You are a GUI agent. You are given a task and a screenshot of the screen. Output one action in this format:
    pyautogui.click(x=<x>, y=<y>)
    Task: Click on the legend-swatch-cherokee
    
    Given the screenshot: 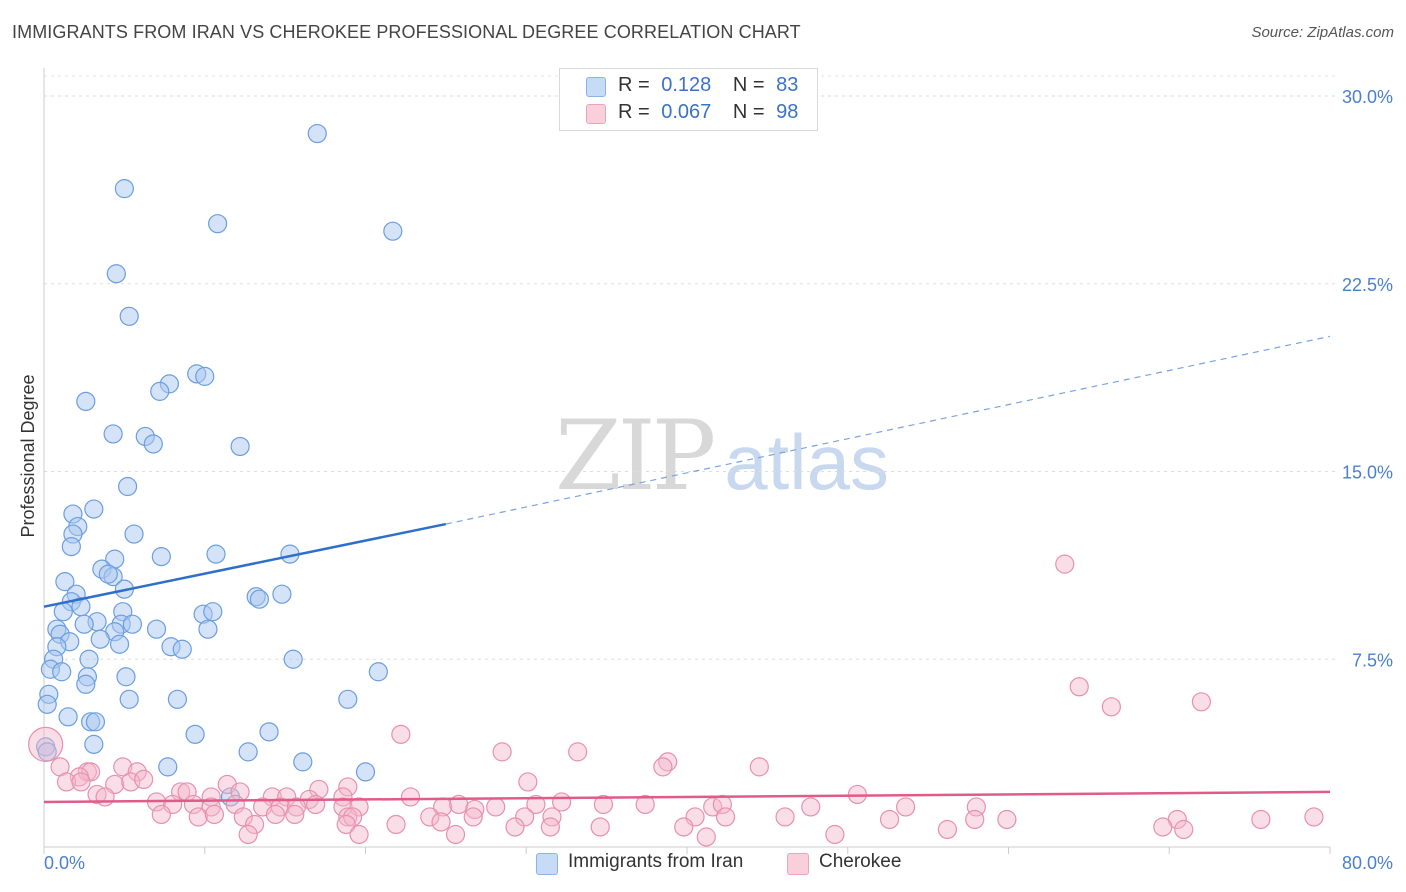 What is the action you would take?
    pyautogui.click(x=596, y=114)
    